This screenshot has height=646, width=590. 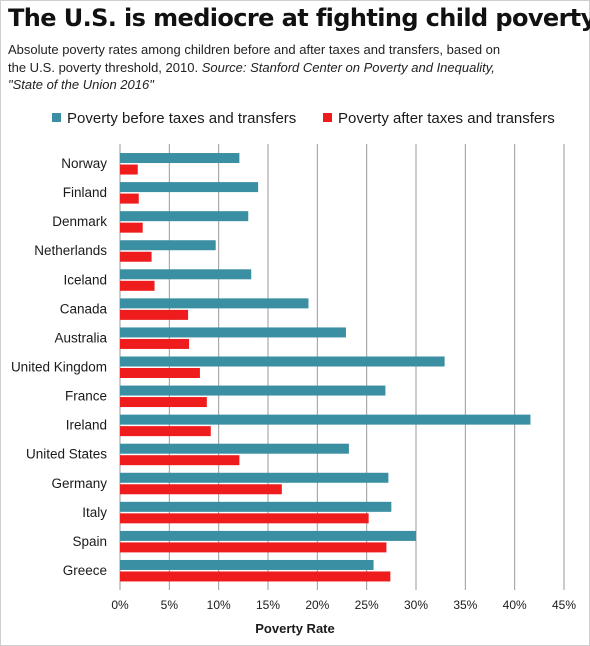 What do you see at coordinates (66, 454) in the screenshot?
I see `category-label: United States` at bounding box center [66, 454].